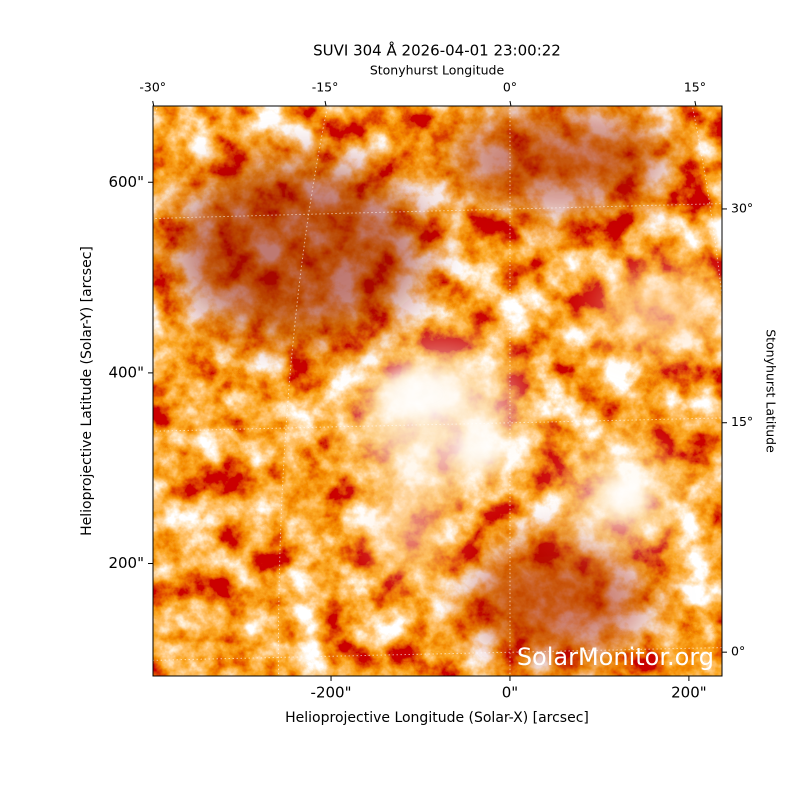 The height and width of the screenshot is (800, 800). Describe the element at coordinates (437, 50) in the screenshot. I see `chart-title: SUVI 304 Å 2026-04-01 23:00:22` at that location.